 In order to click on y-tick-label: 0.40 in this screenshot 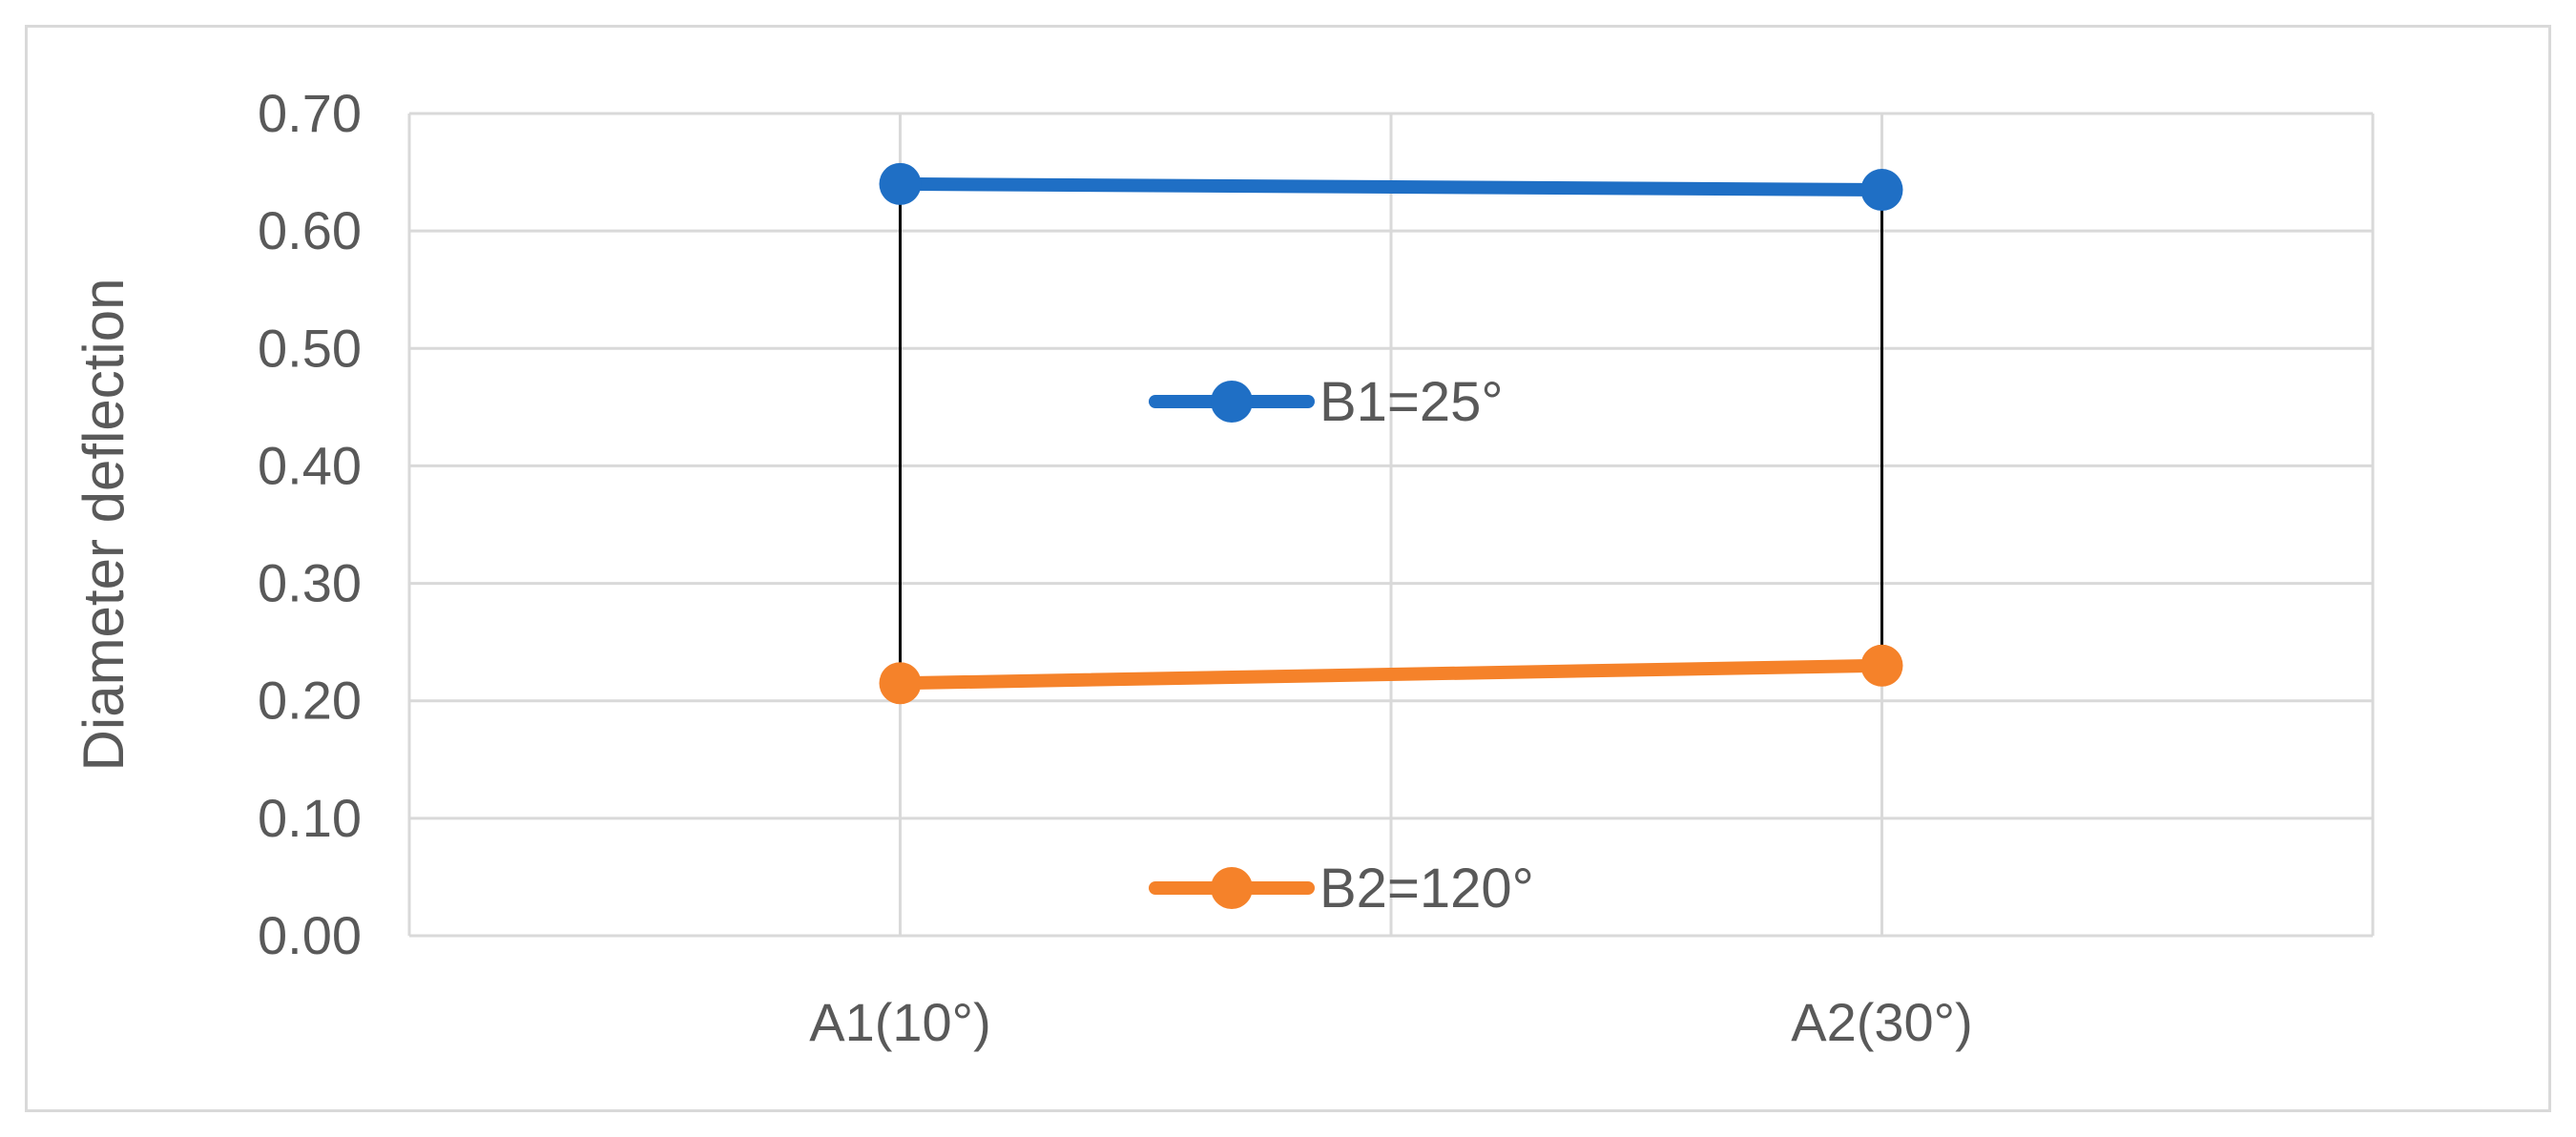, I will do `click(310, 465)`.